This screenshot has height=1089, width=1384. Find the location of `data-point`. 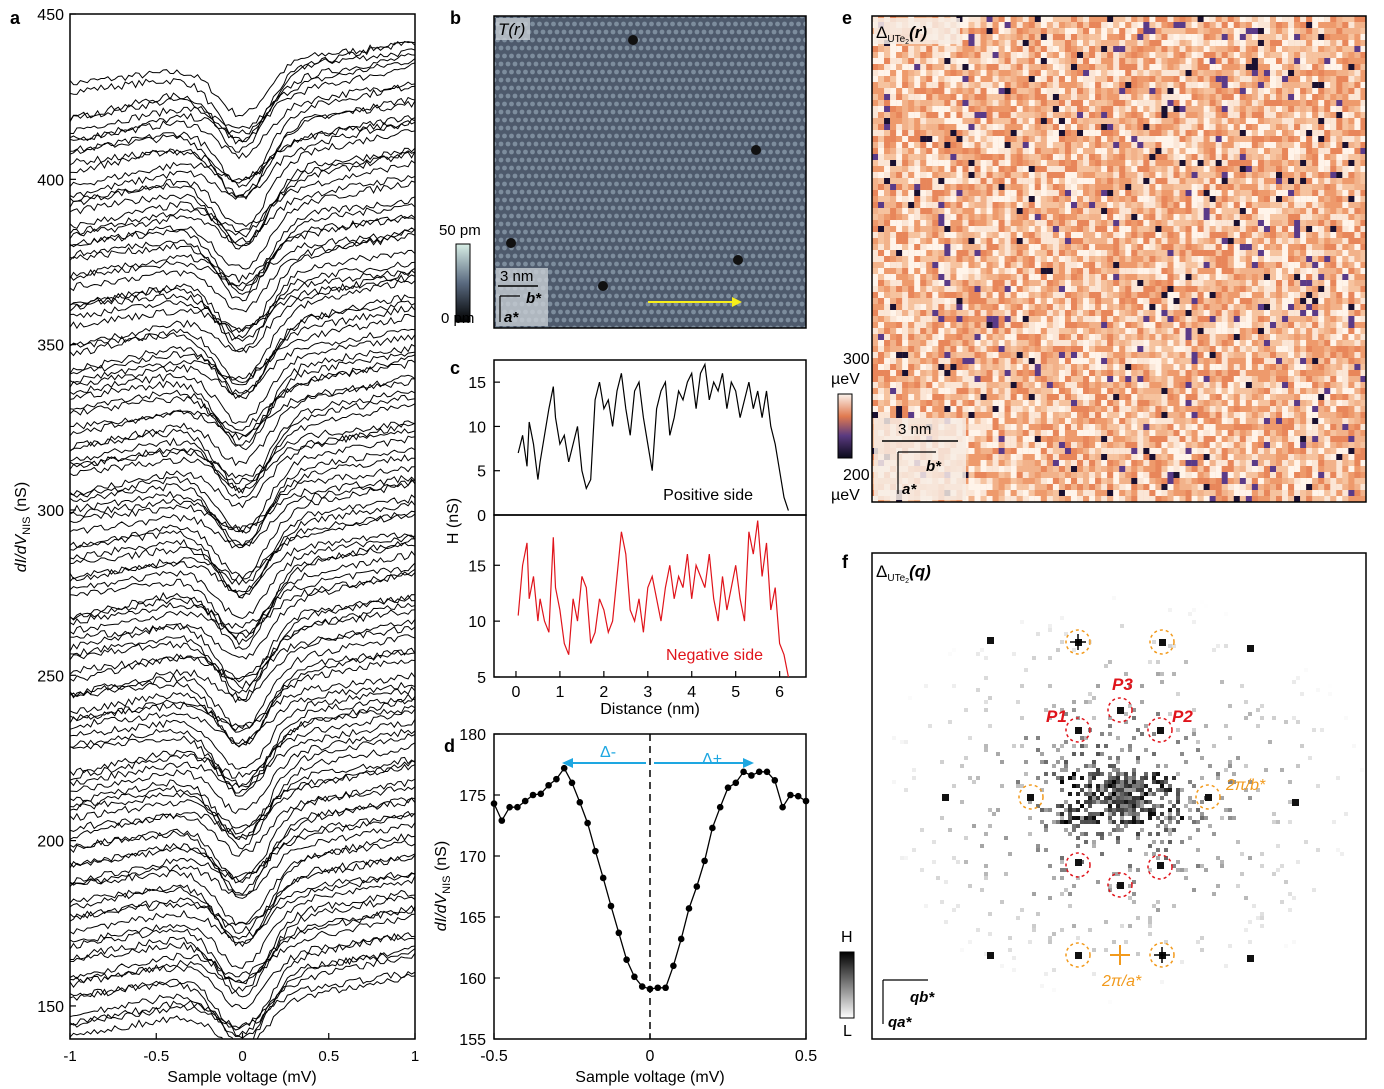

data-point is located at coordinates (494, 803).